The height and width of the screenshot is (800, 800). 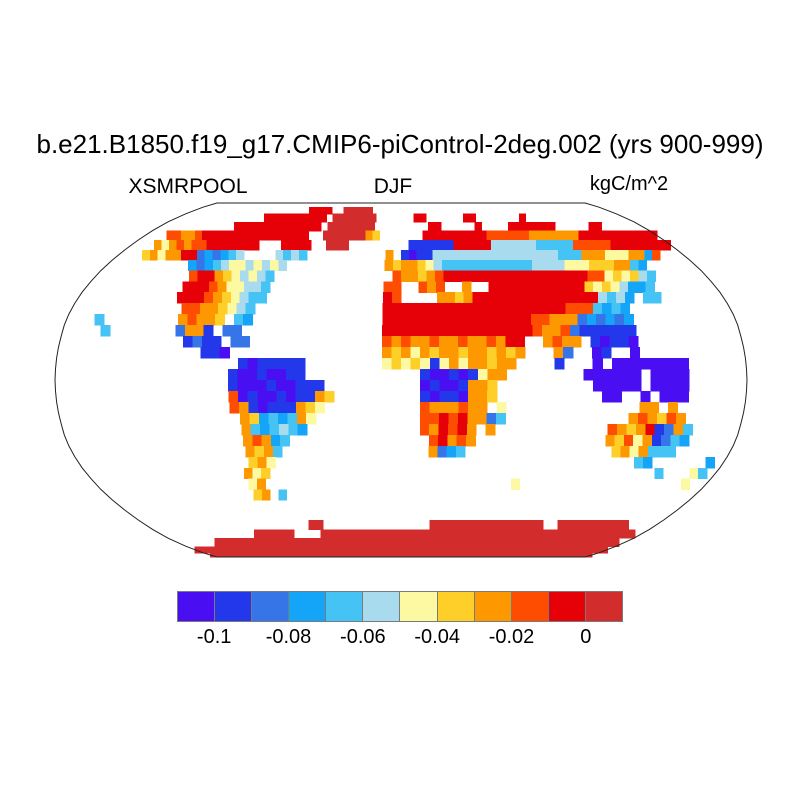 I want to click on units-label: kgC/m^2, so click(x=629, y=184).